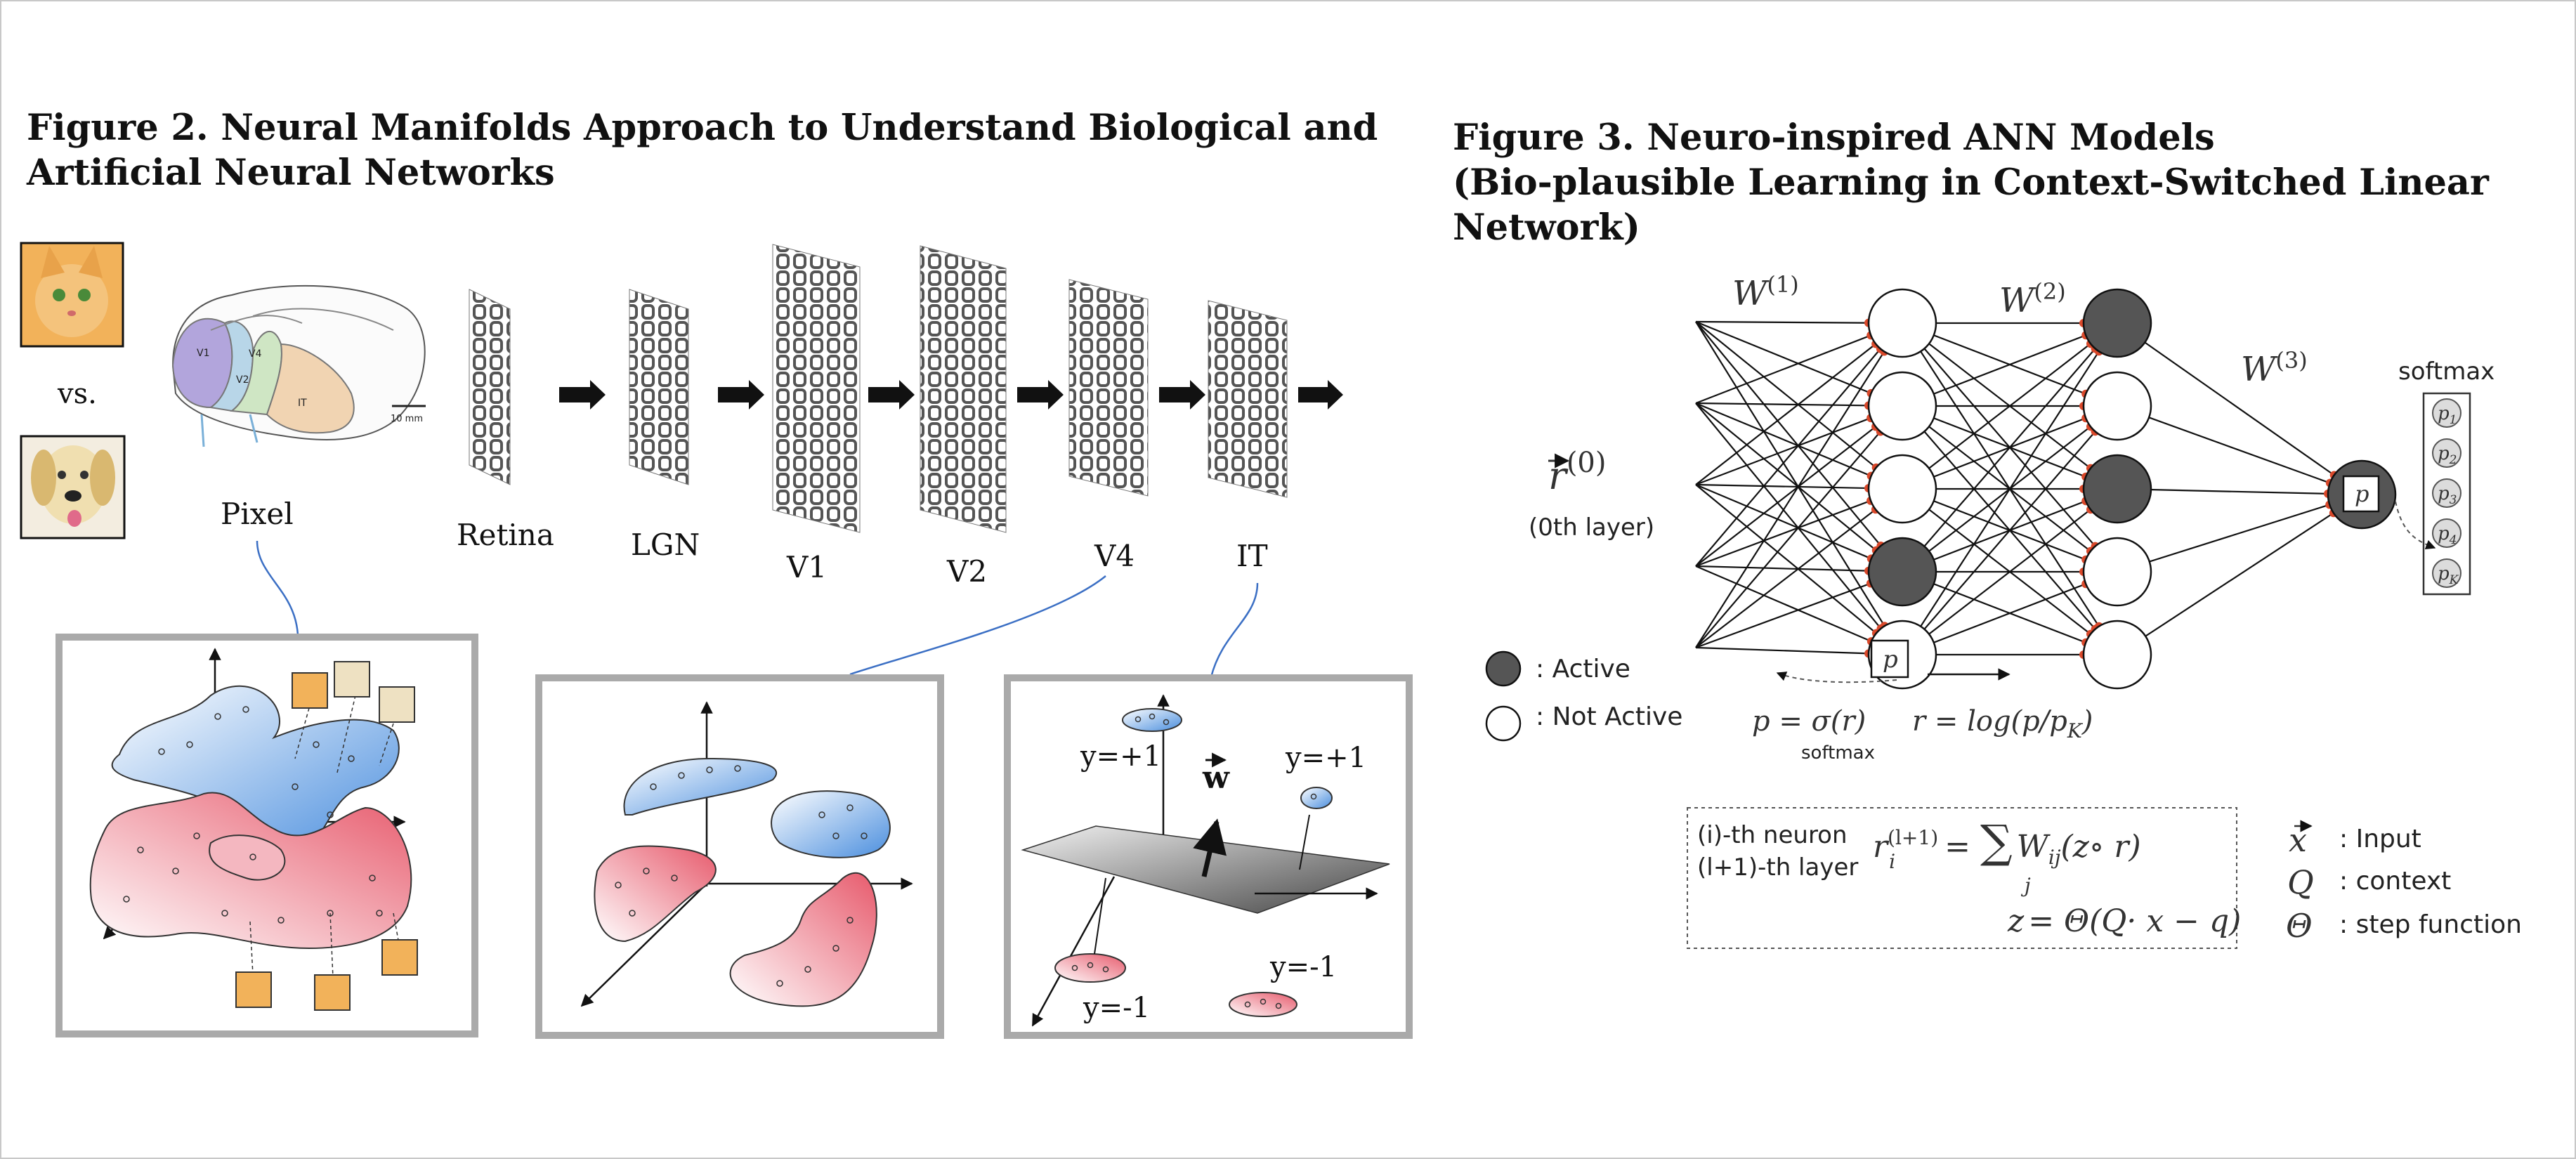 This screenshot has height=1159, width=2576. Describe the element at coordinates (2298, 840) in the screenshot. I see `key-symbol-input: x` at that location.